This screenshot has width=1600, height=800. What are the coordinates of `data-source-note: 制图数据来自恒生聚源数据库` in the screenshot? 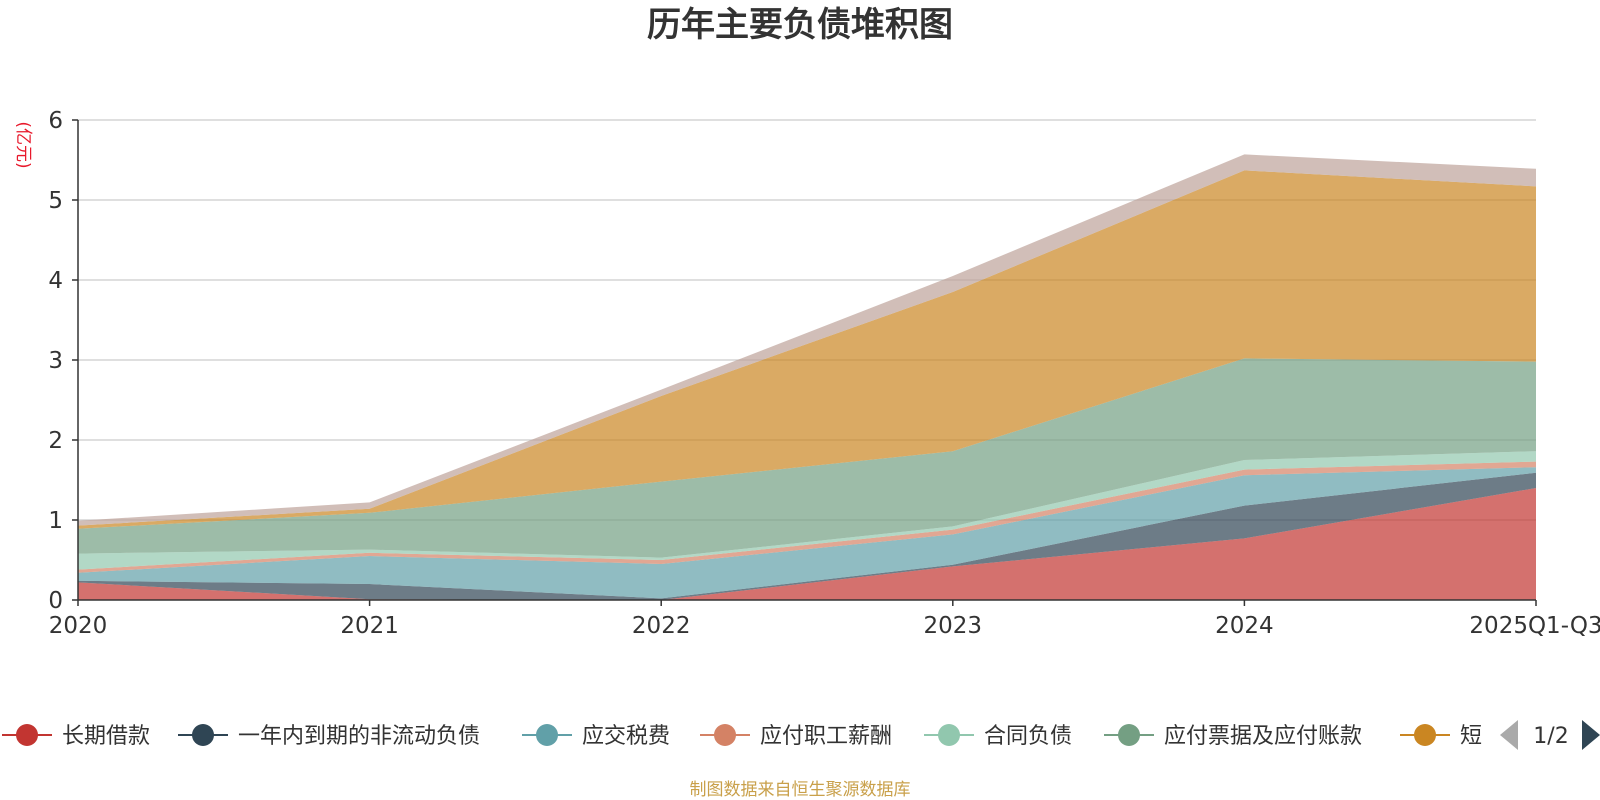 It's located at (800, 790).